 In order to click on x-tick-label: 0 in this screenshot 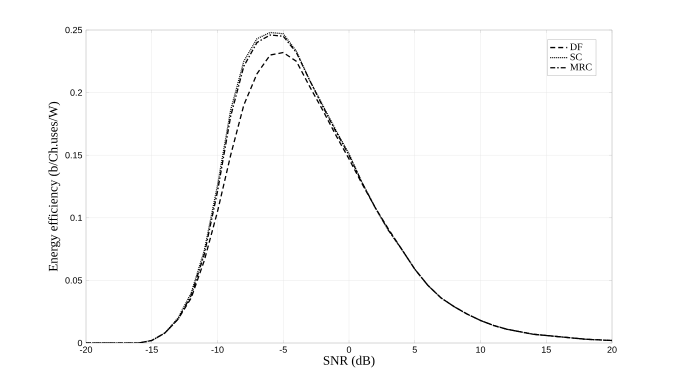, I will do `click(349, 349)`.